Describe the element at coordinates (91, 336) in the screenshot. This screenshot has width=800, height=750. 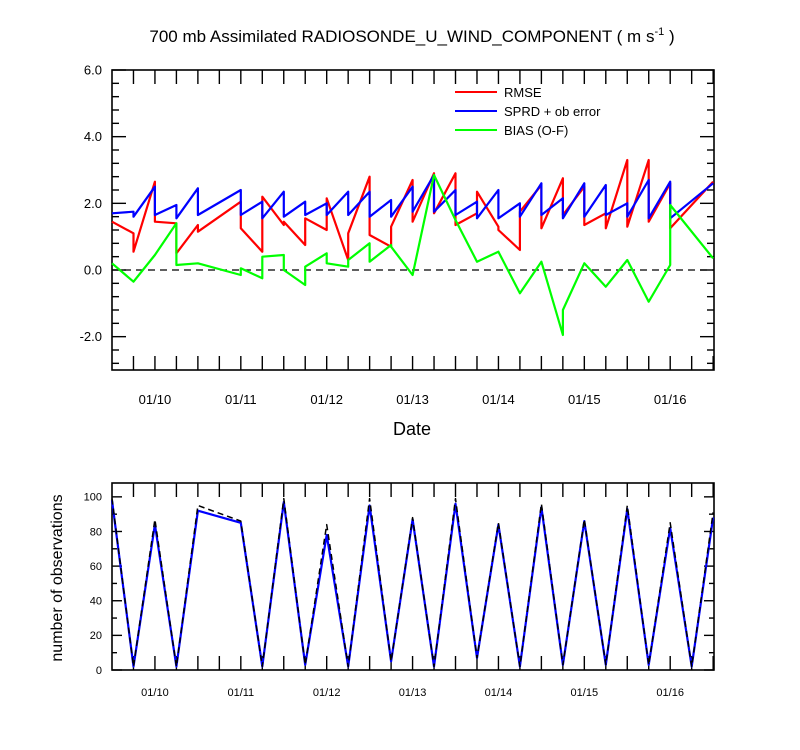
I see `y-tick-label: -2.0` at that location.